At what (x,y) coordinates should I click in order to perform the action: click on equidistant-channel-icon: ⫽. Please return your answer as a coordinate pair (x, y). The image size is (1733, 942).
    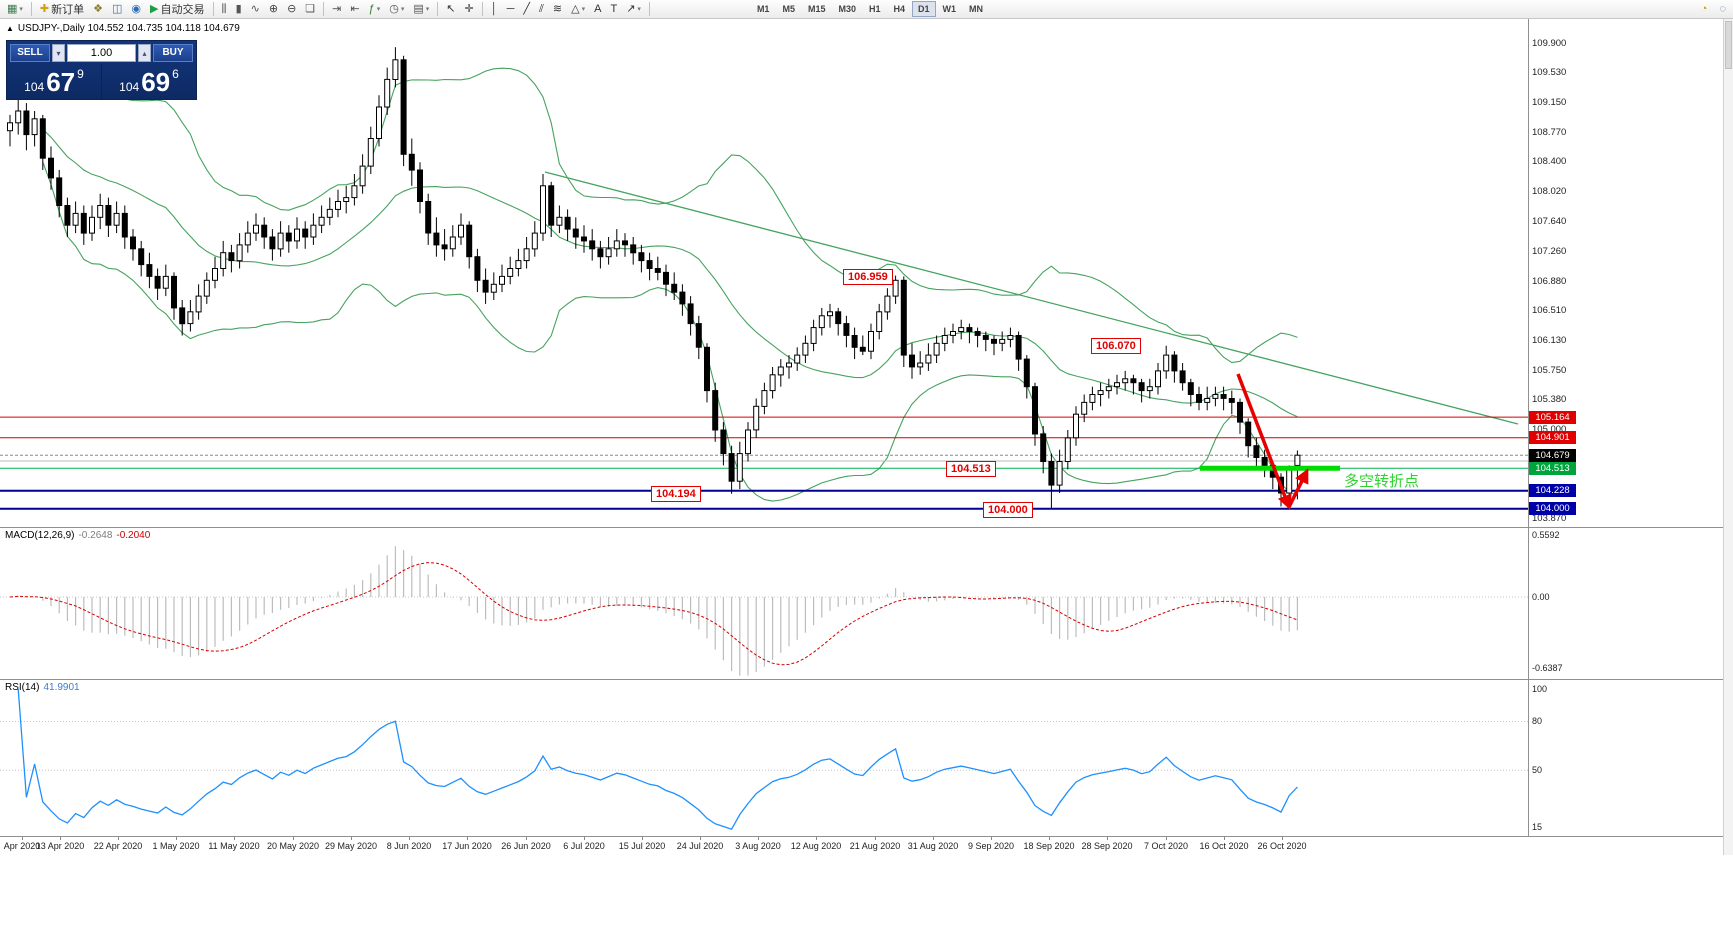
    Looking at the image, I should click on (541, 8).